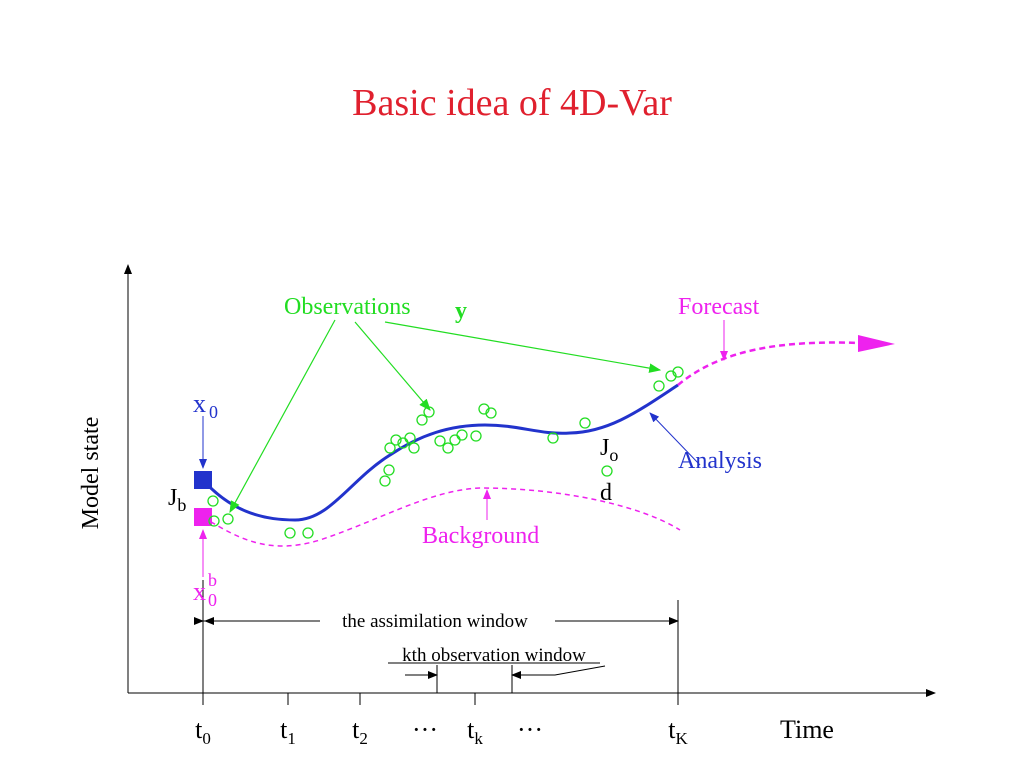 The image size is (1024, 768). Describe the element at coordinates (609, 450) in the screenshot. I see `jo-symbol: Jo` at that location.